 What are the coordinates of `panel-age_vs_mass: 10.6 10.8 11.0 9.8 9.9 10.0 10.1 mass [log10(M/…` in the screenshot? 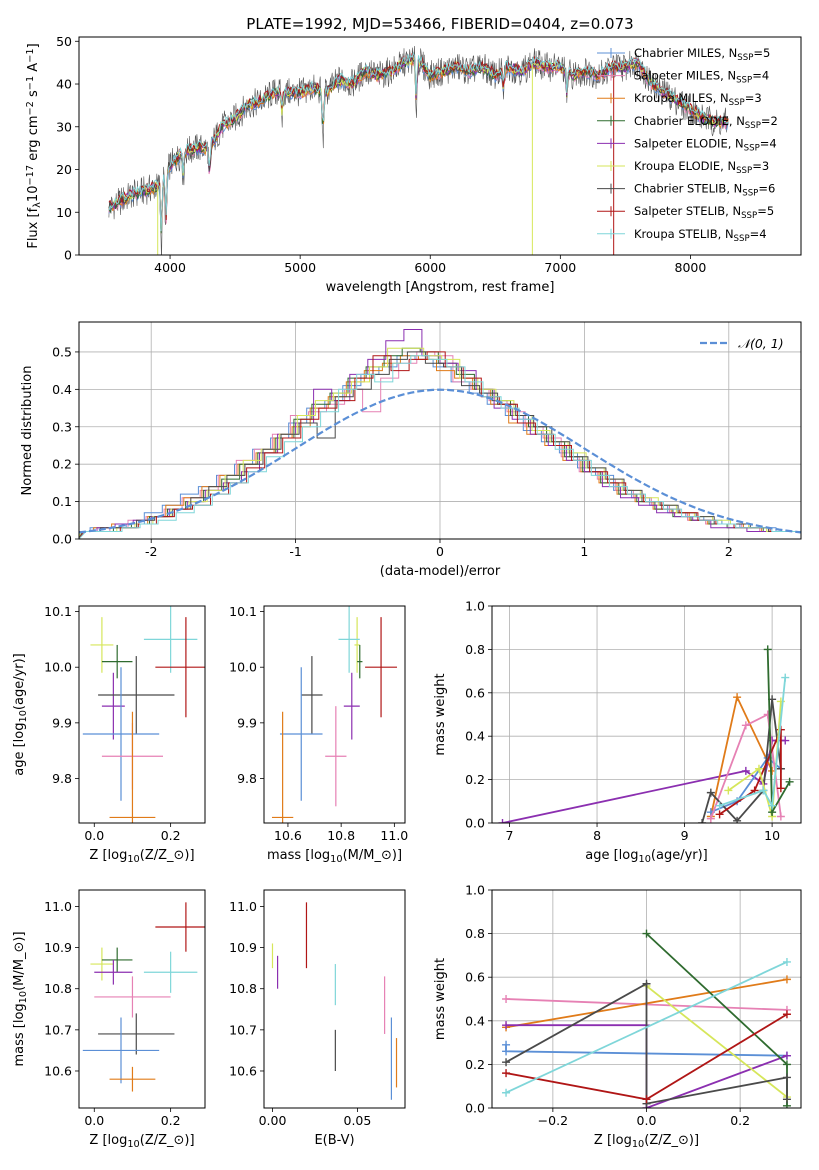 It's located at (318, 734).